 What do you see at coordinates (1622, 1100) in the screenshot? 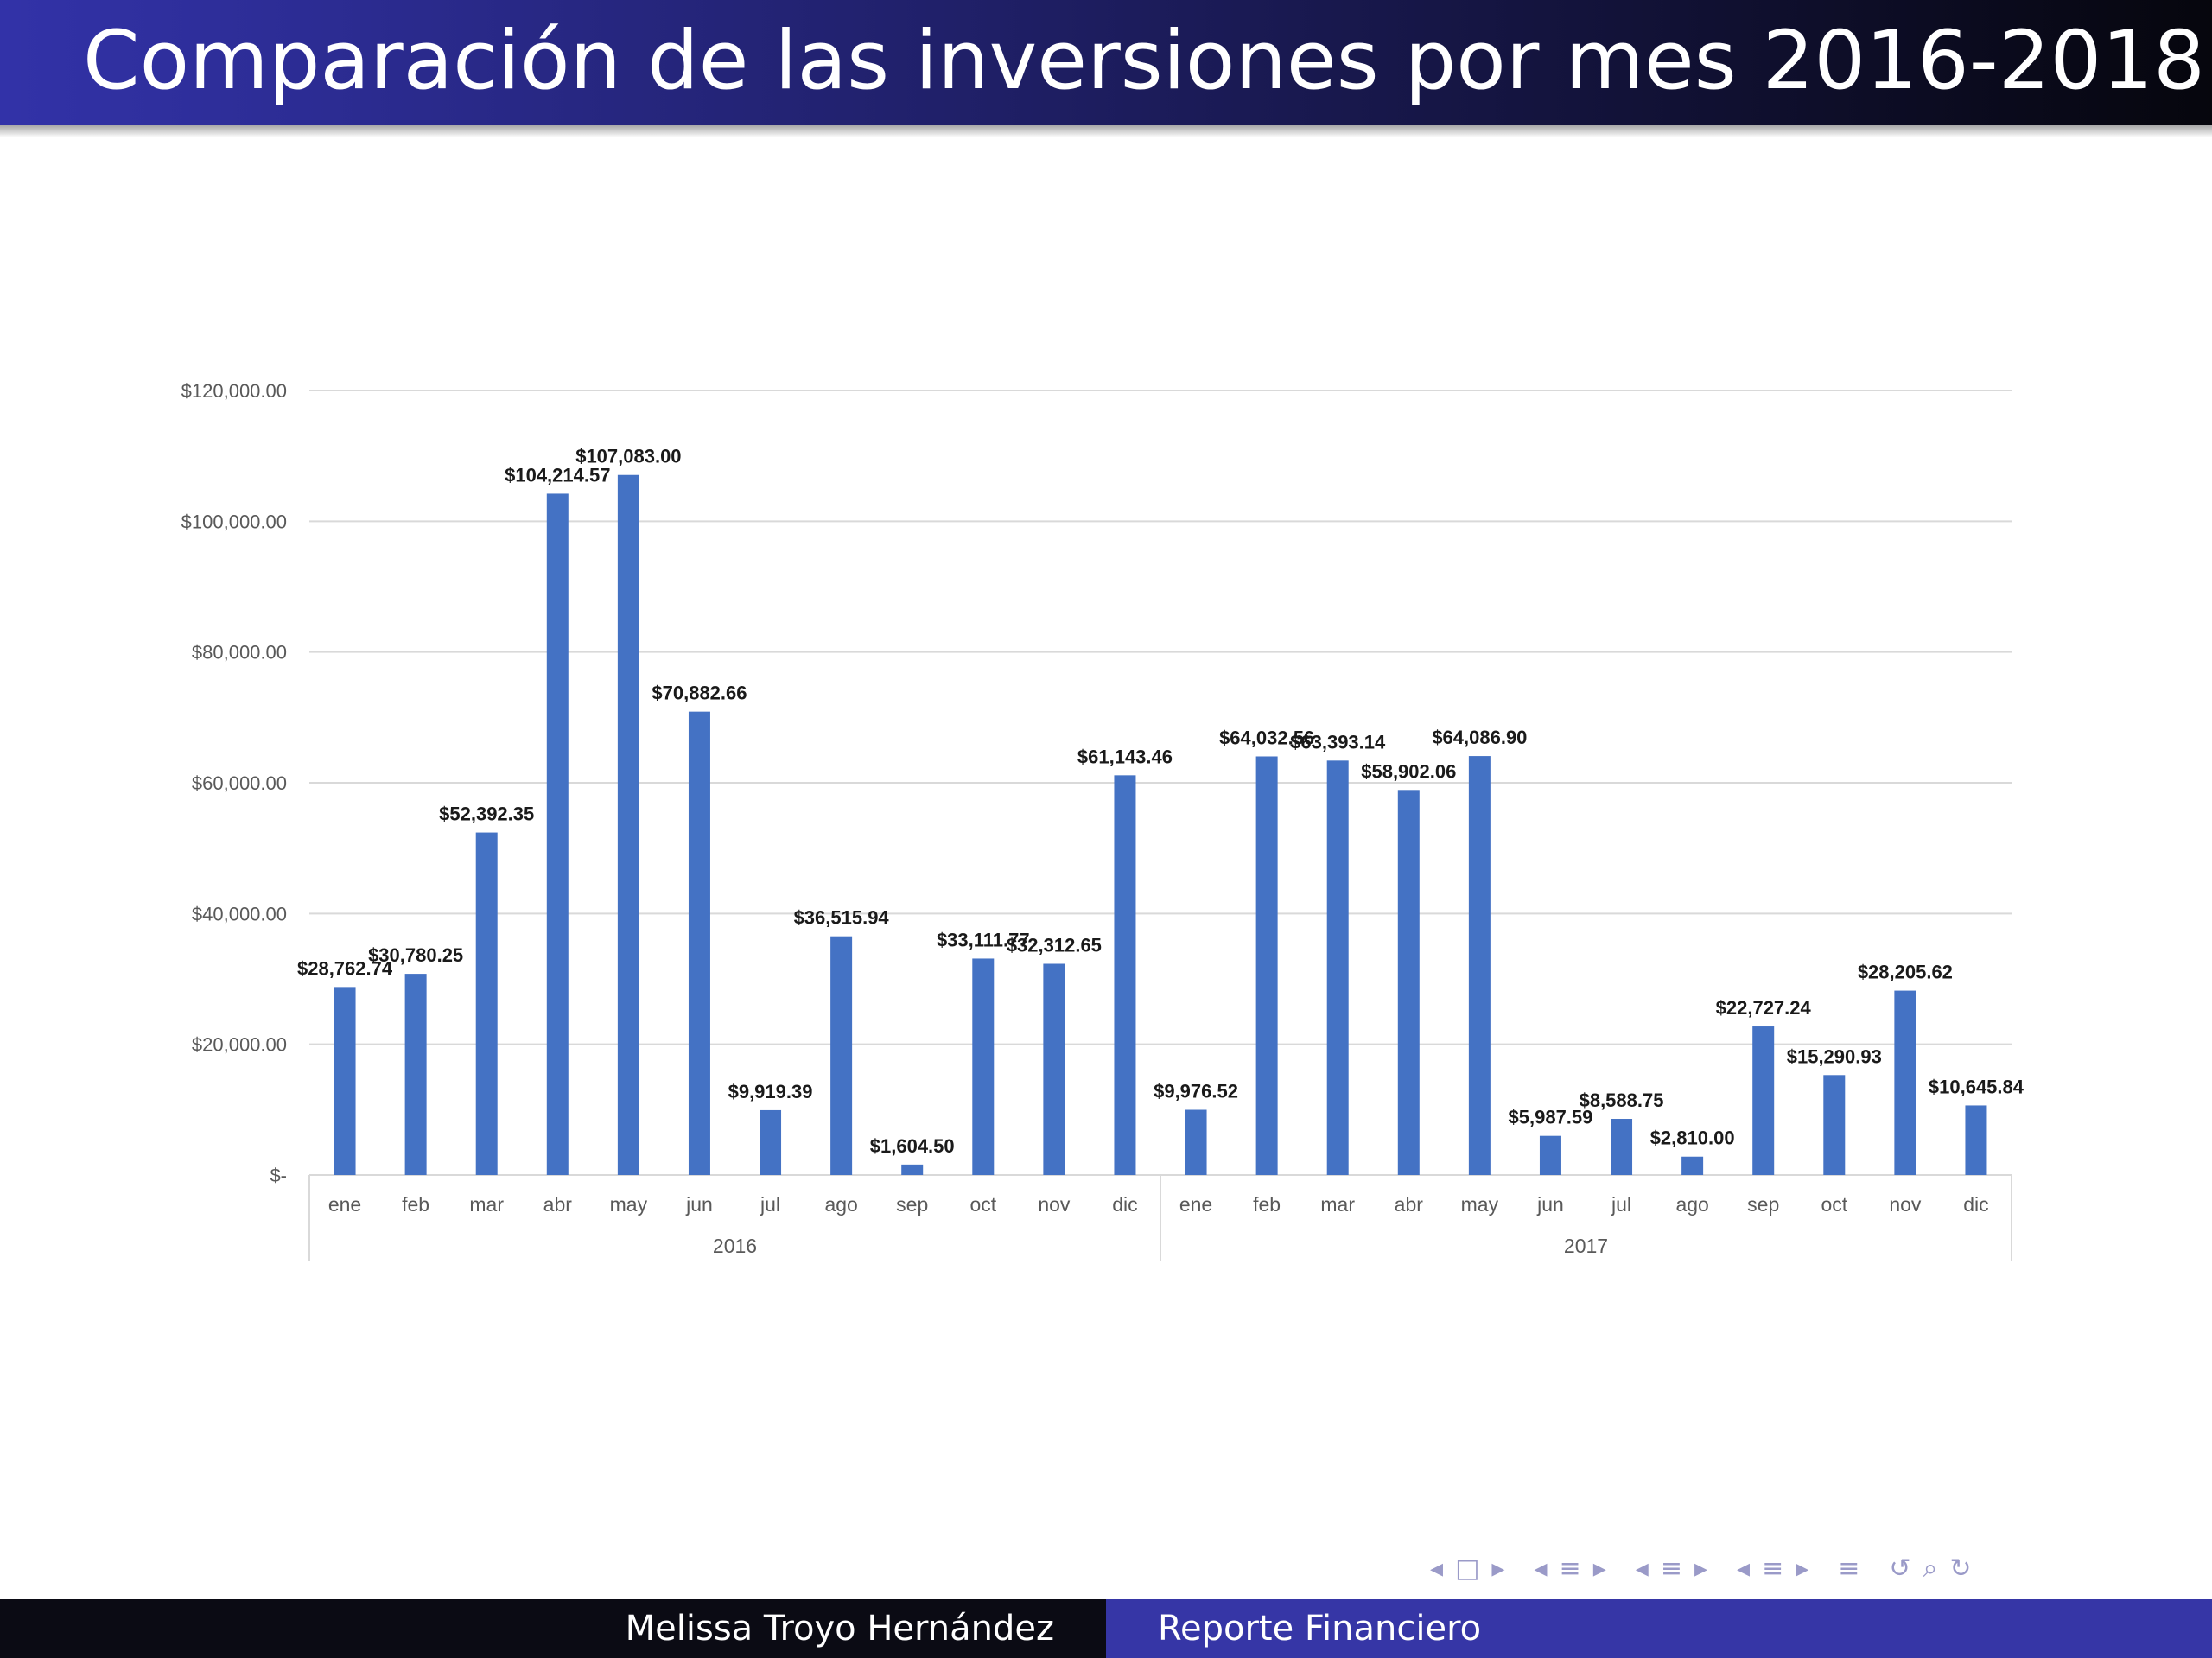
I see `data-label: $8,588.75` at bounding box center [1622, 1100].